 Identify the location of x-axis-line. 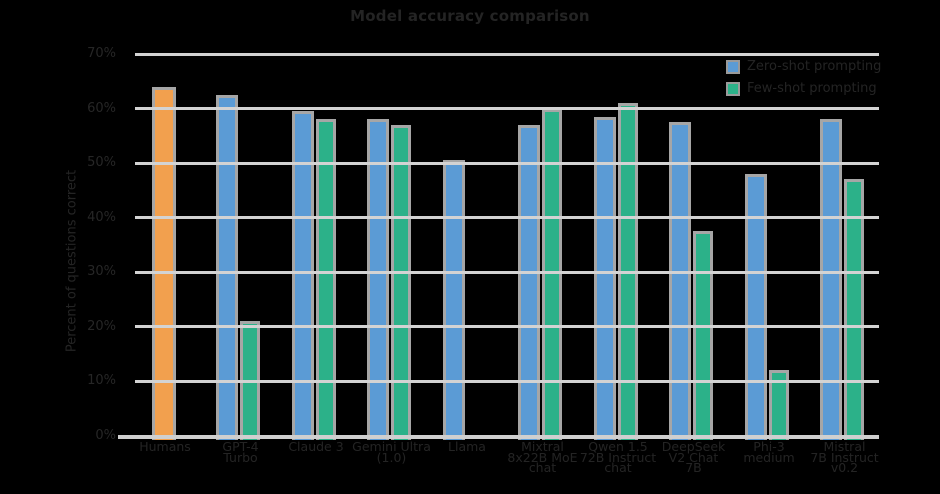
(498, 437).